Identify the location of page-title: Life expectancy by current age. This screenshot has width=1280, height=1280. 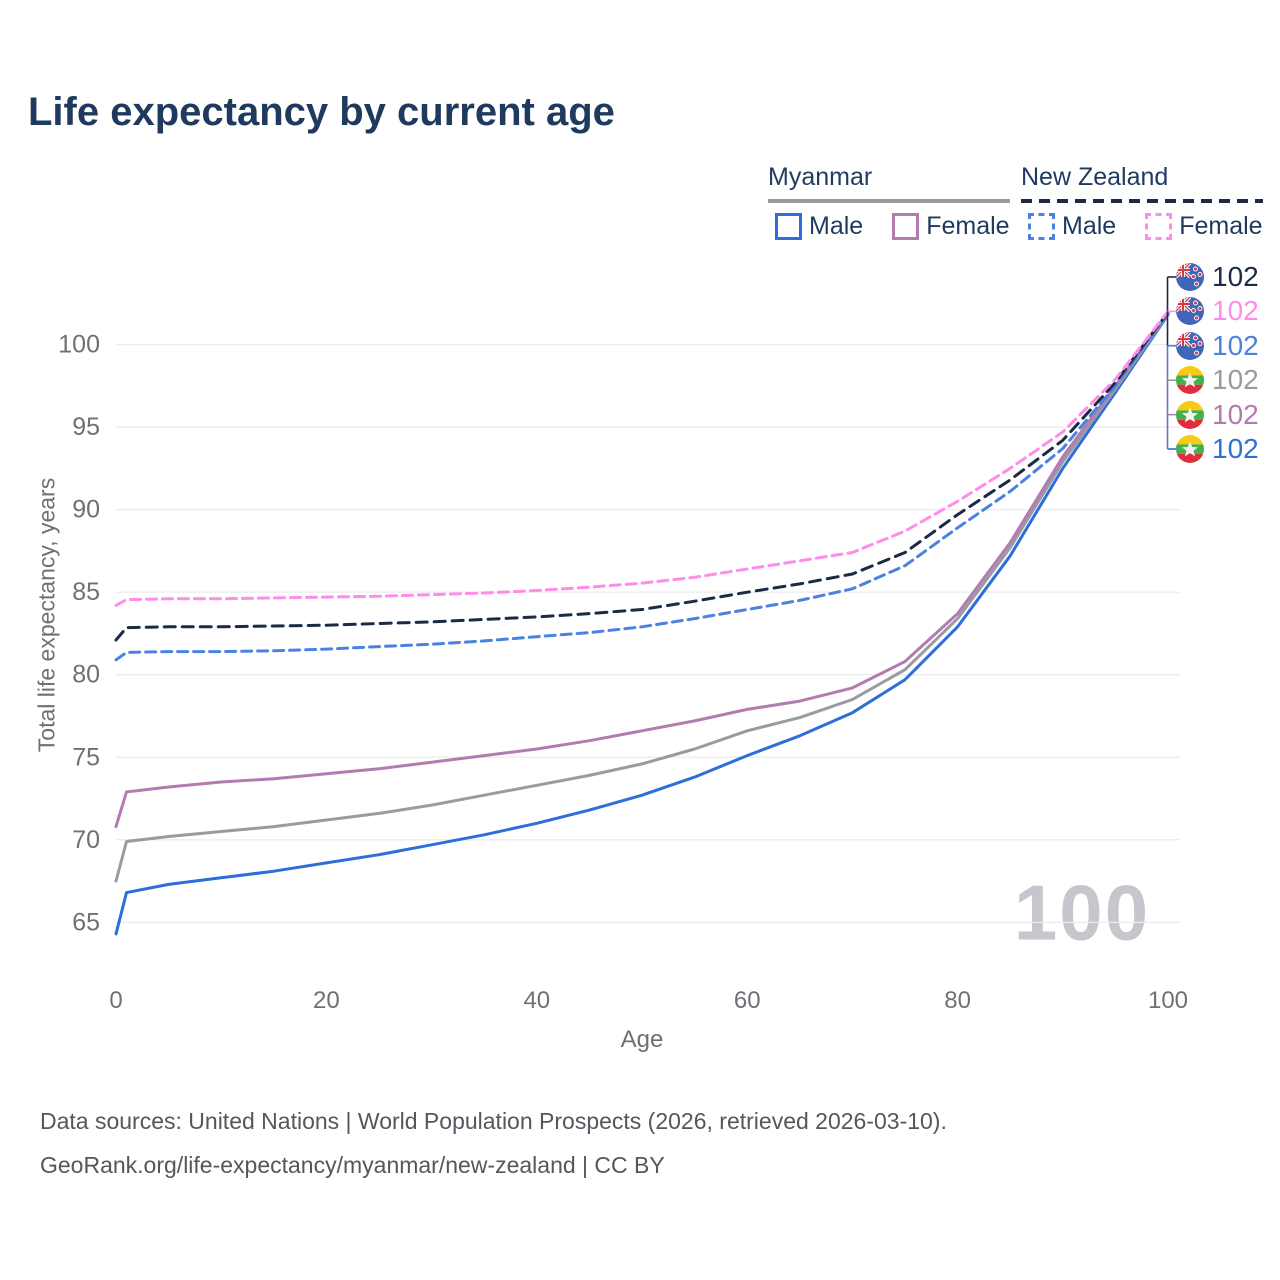
(321, 112).